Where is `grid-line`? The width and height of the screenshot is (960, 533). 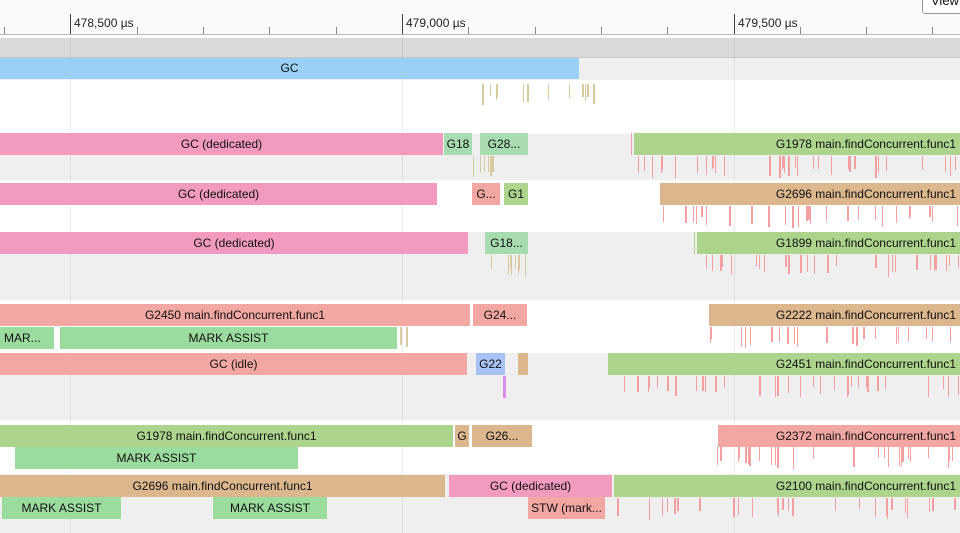 grid-line is located at coordinates (70, 283).